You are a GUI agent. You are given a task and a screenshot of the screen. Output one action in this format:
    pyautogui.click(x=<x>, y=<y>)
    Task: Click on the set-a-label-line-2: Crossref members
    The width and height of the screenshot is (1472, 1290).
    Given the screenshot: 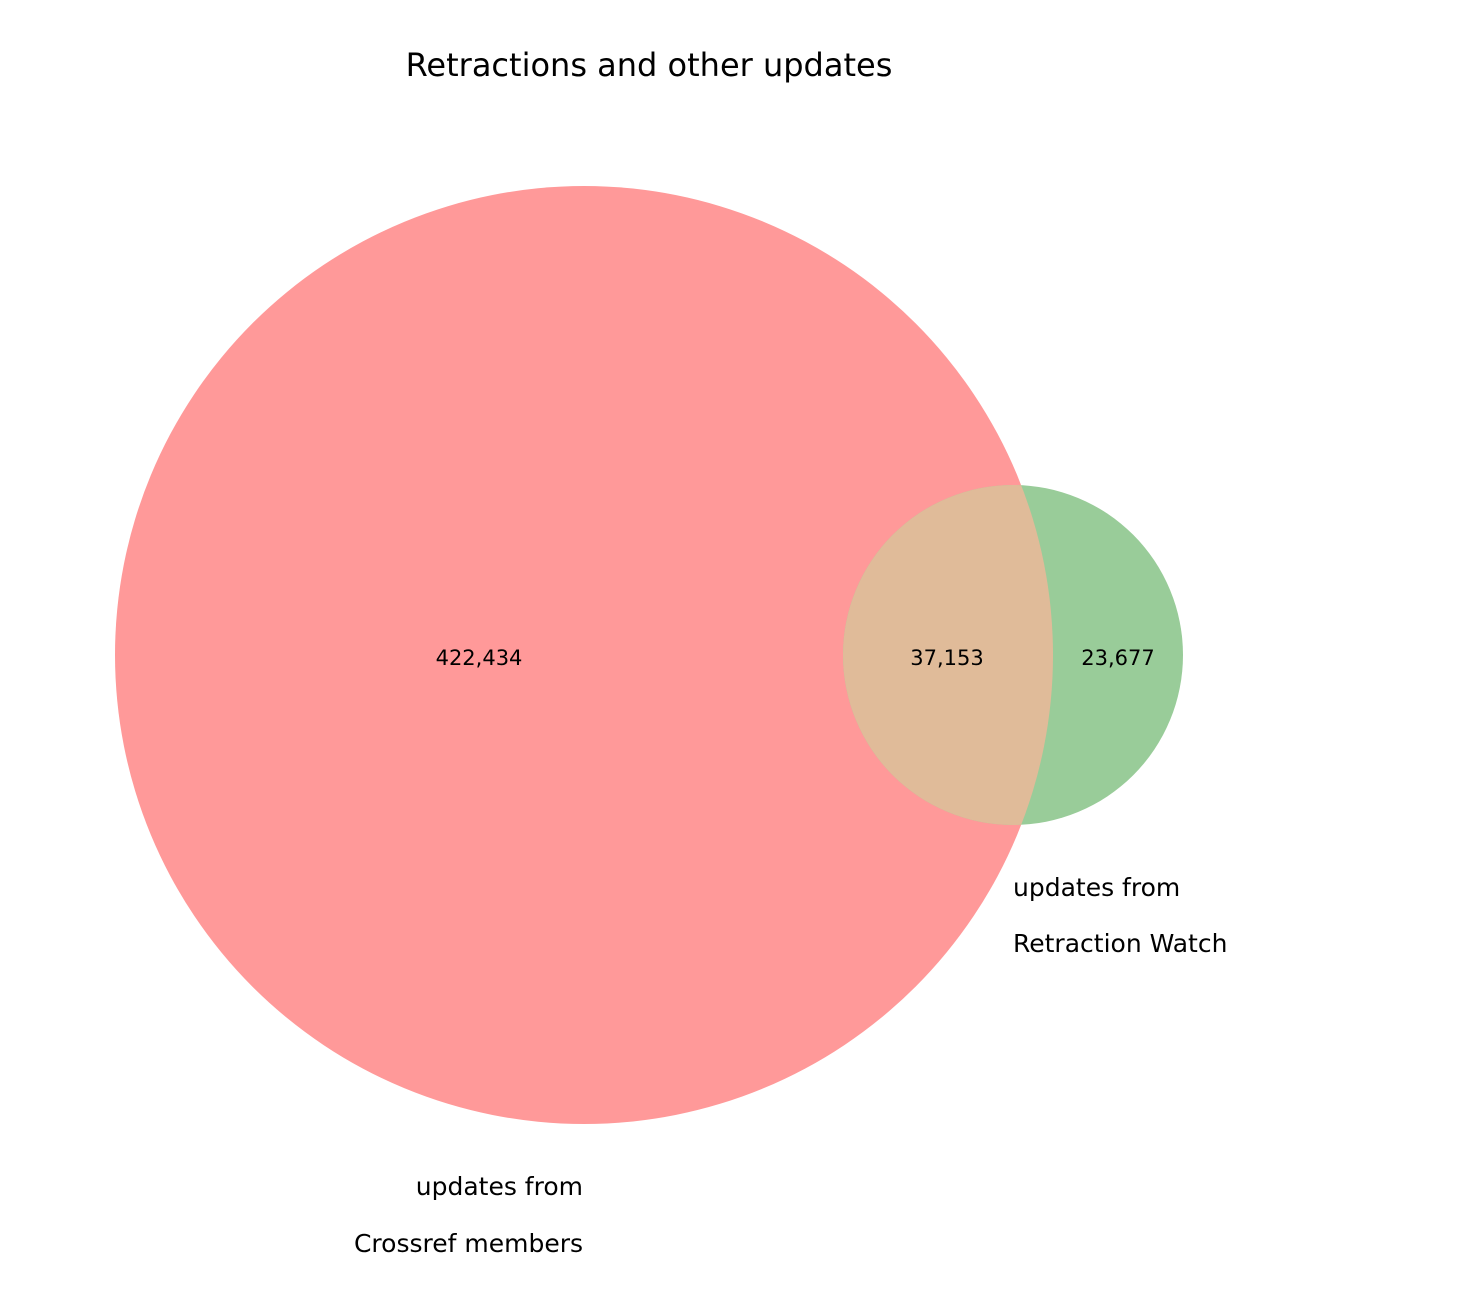 What is the action you would take?
    pyautogui.click(x=468, y=1243)
    